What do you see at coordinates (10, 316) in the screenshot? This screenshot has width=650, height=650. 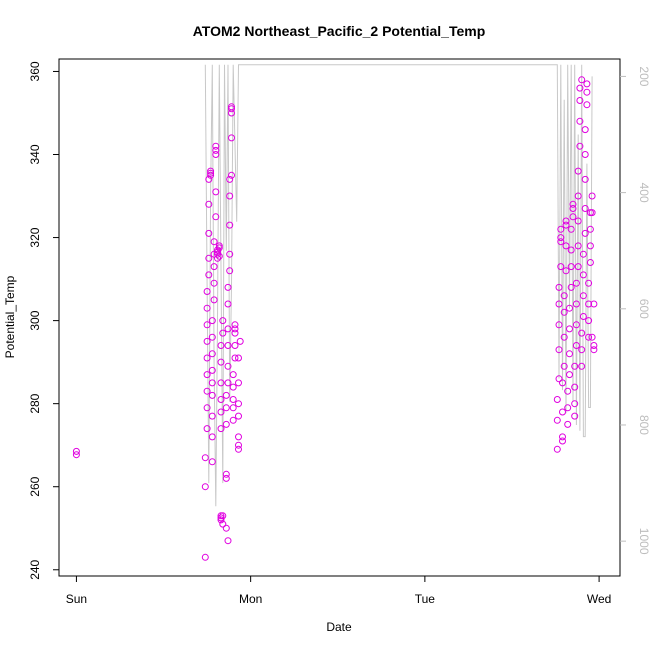 I see `y-axis-label: Potential_Temp` at bounding box center [10, 316].